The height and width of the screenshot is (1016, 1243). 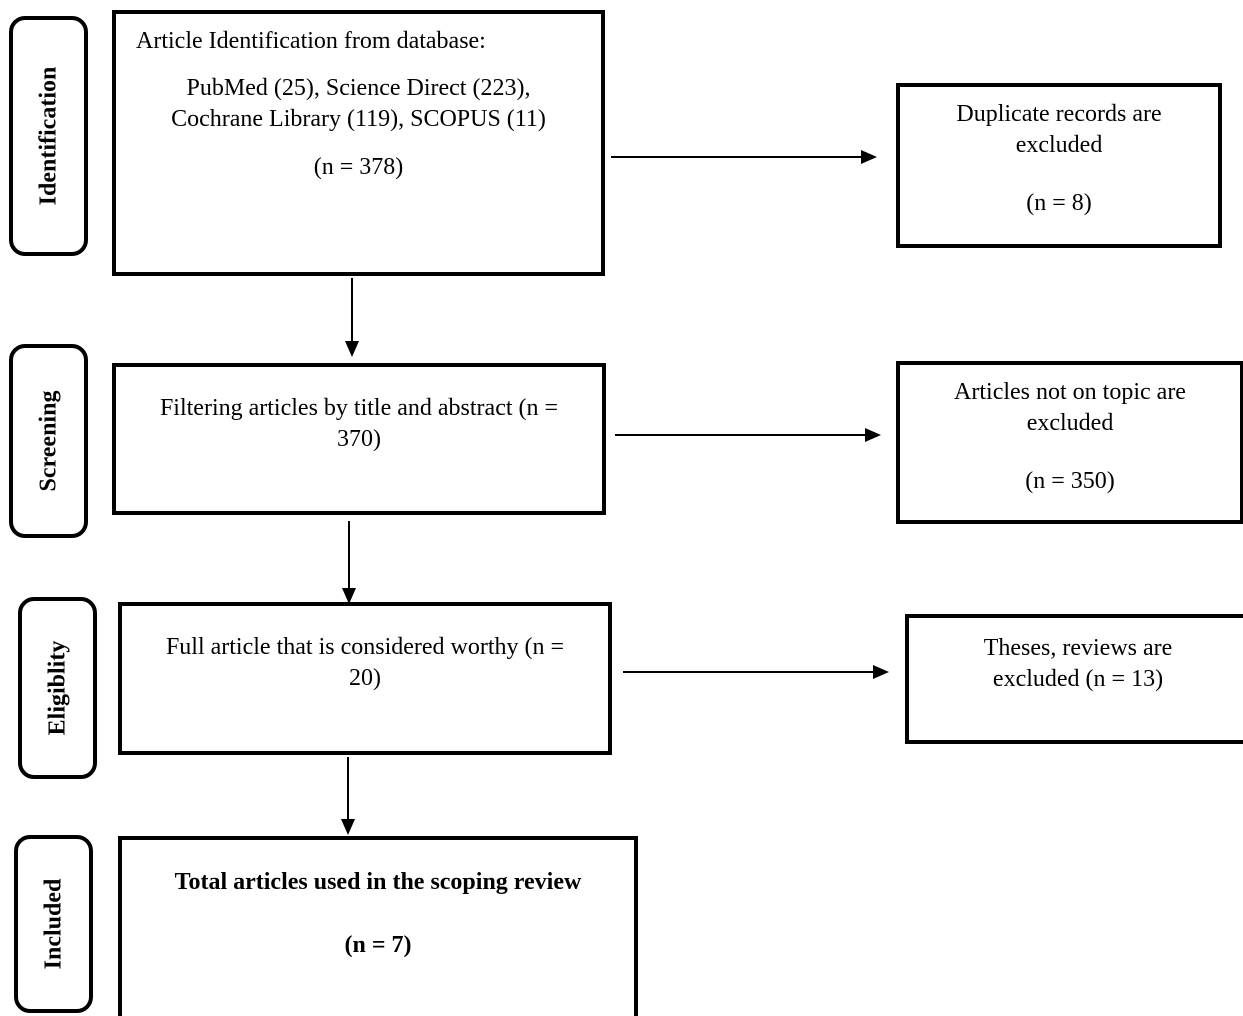 I want to click on arrow-to-off-topic-head, so click(x=873, y=435).